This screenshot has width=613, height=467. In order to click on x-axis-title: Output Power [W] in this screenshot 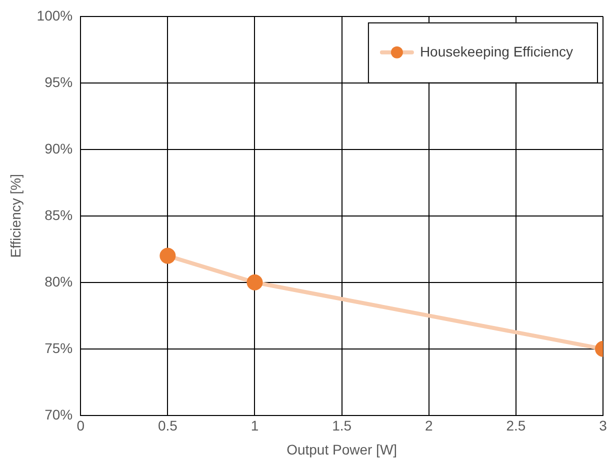, I will do `click(342, 449)`.